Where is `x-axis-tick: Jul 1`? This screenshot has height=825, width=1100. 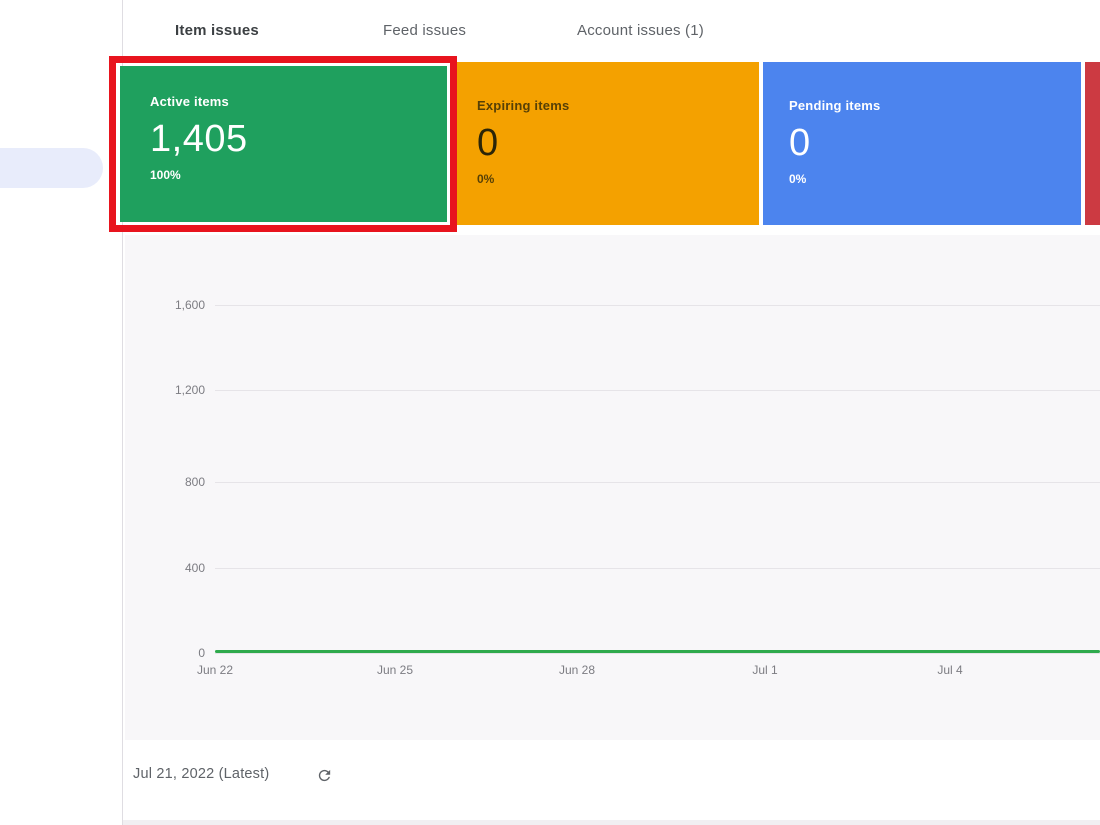
x-axis-tick: Jul 1 is located at coordinates (765, 670).